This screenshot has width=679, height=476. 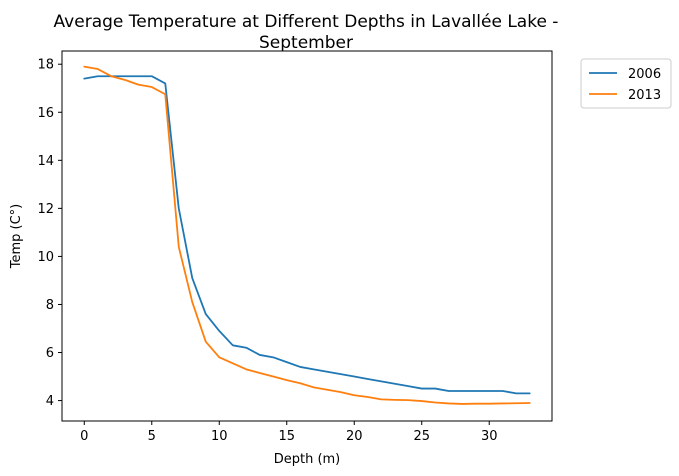 I want to click on x-tick-label-20: 20, so click(x=354, y=436).